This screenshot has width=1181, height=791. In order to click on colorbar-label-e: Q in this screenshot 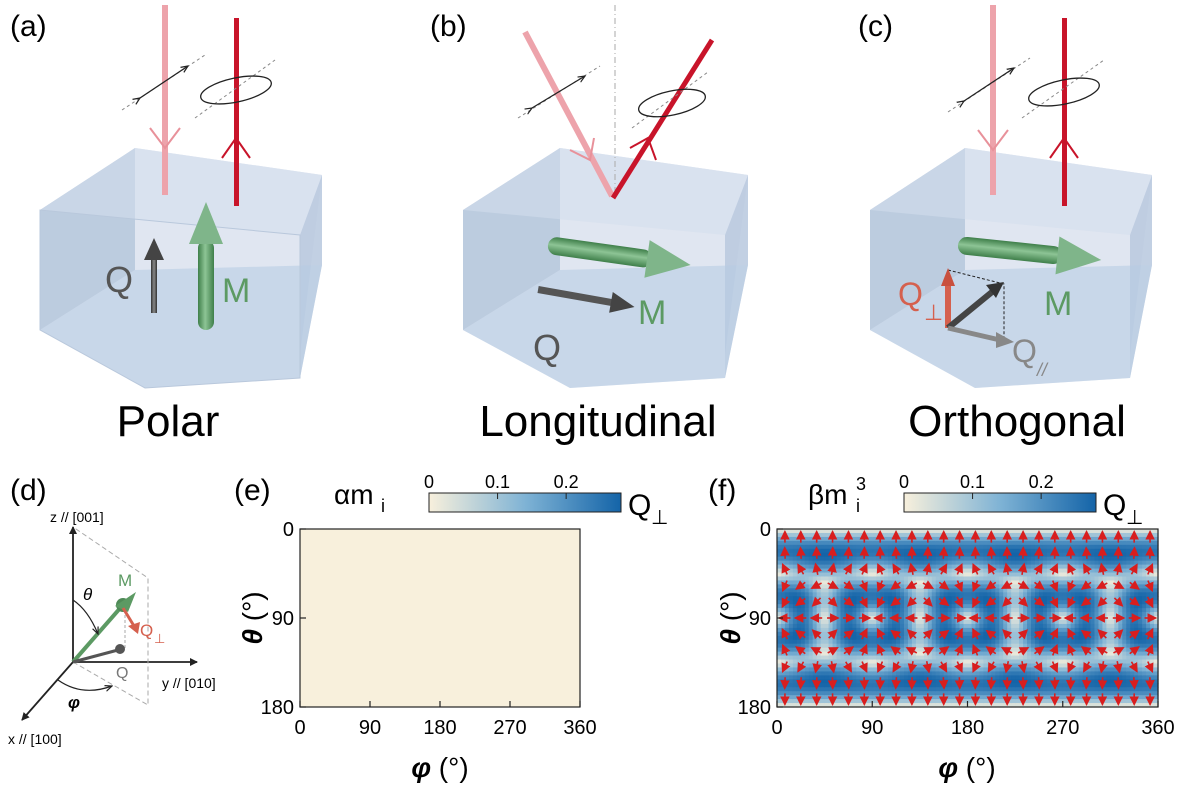, I will do `click(639, 505)`.